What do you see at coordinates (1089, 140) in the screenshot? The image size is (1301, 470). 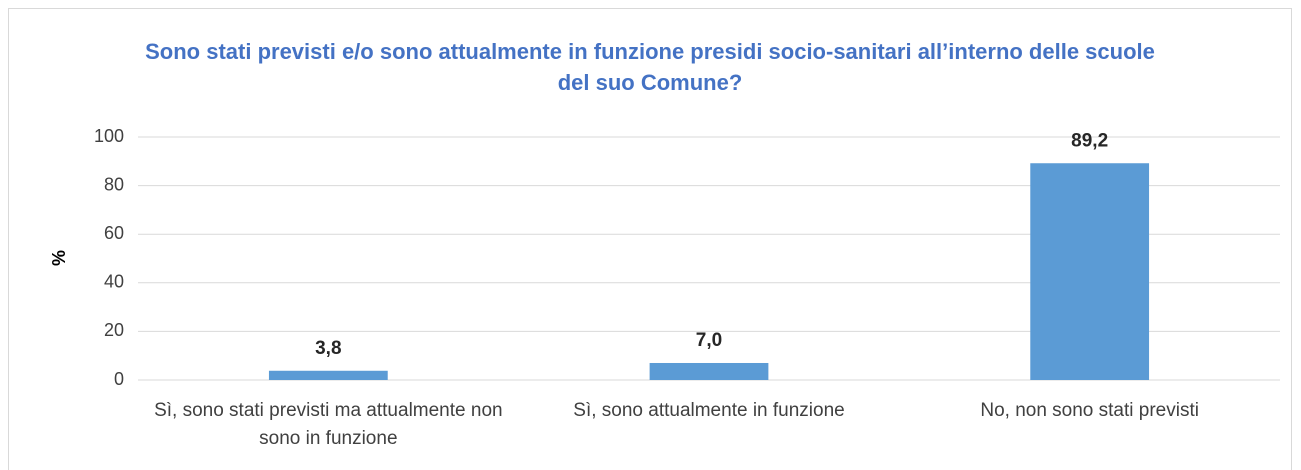 I see `value-label: 89,2` at bounding box center [1089, 140].